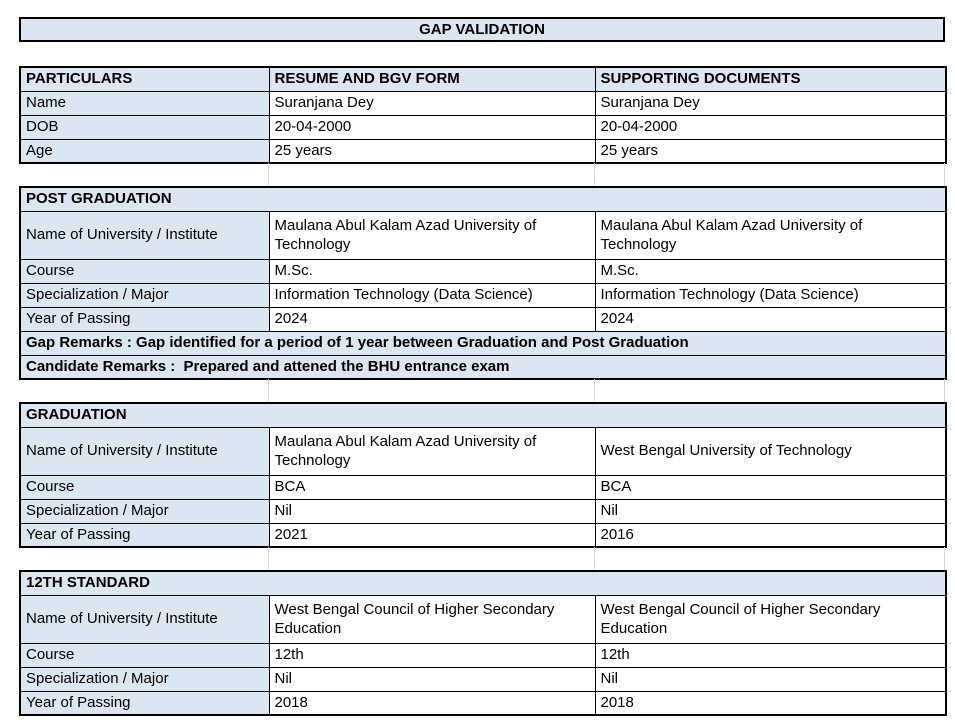  I want to click on section-heading: POST GRADUATION, so click(483, 199).